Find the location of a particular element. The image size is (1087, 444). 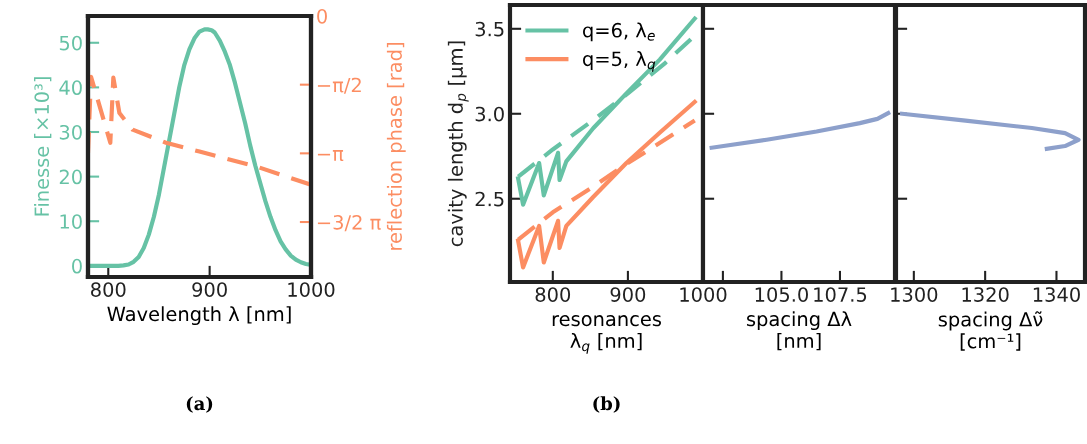

y2-tick-label: −3/2 π is located at coordinates (349, 223).